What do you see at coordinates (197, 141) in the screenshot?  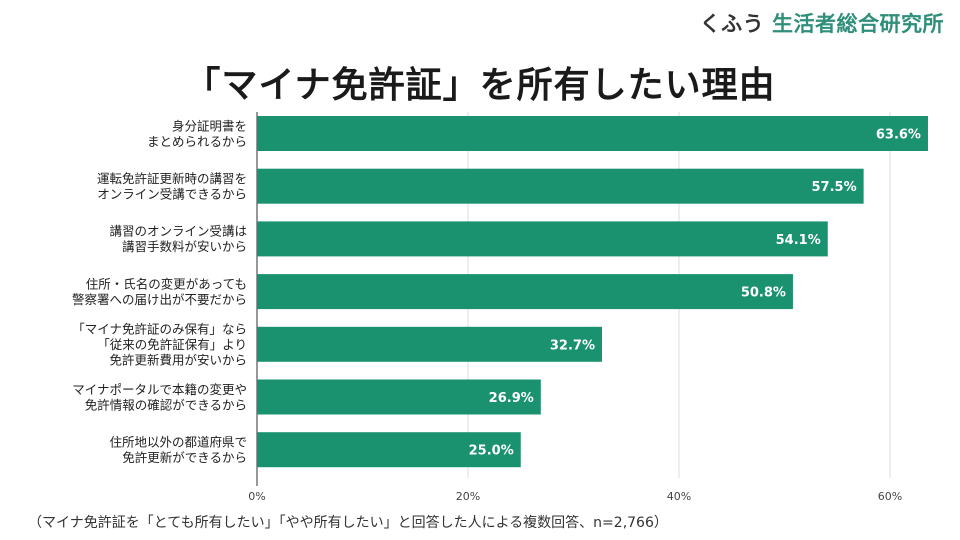 I see `category-label: まとめられるから` at bounding box center [197, 141].